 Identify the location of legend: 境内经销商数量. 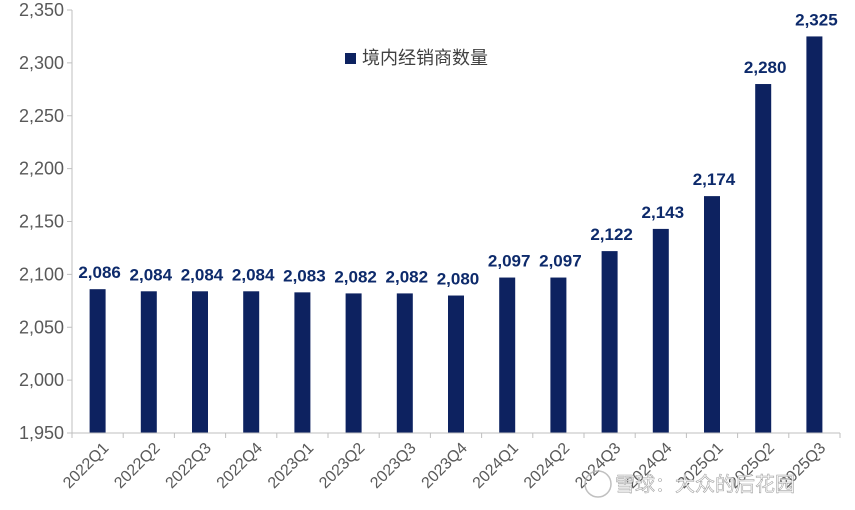
(416, 58).